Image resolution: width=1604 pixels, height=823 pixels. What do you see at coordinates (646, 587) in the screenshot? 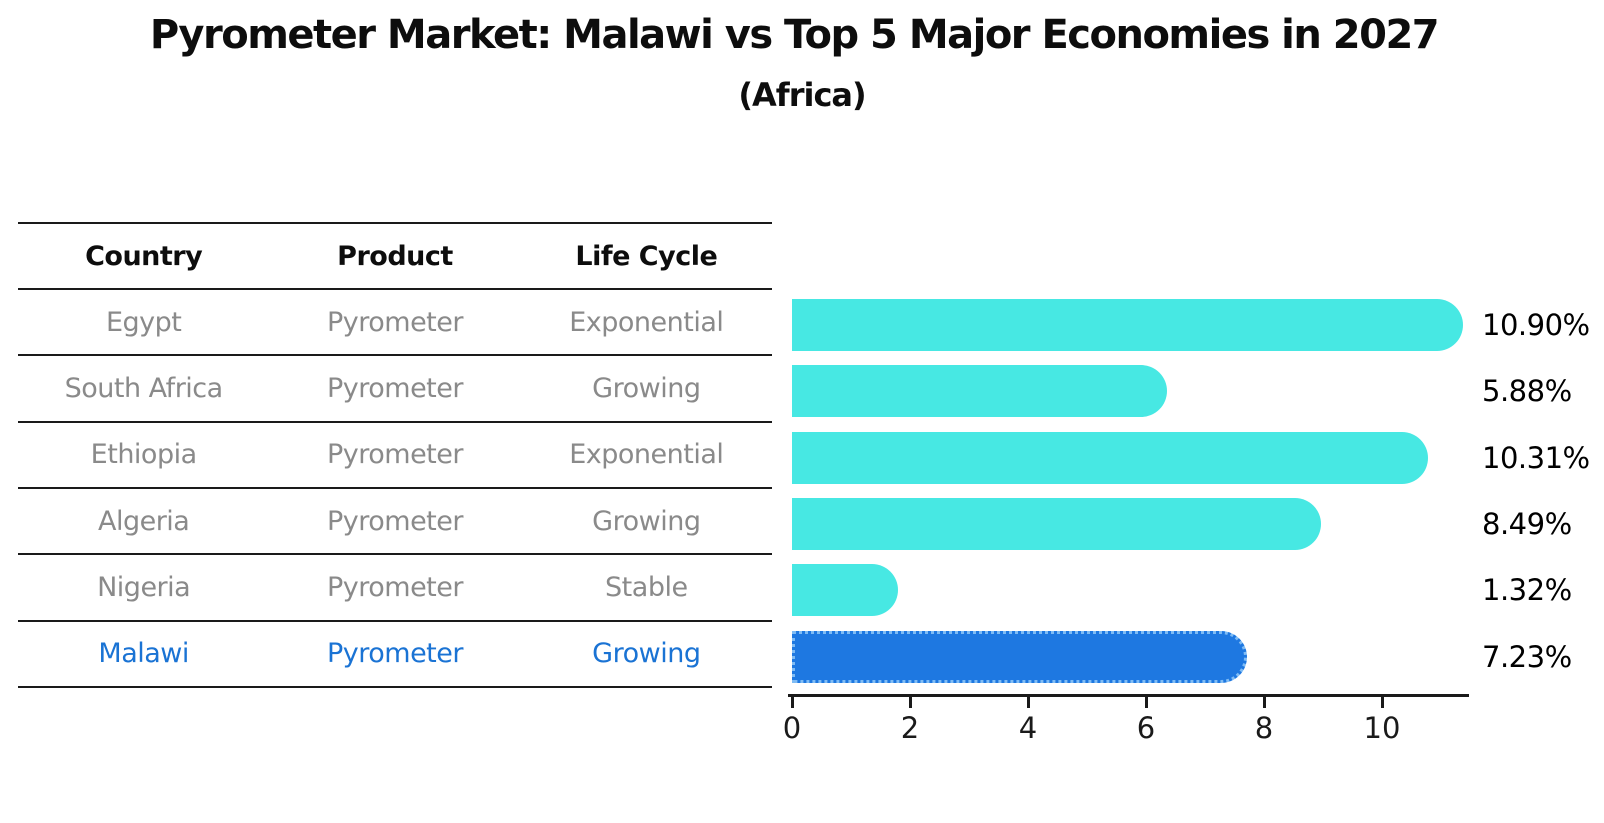
I see `cell-life-cycle: Stable` at bounding box center [646, 587].